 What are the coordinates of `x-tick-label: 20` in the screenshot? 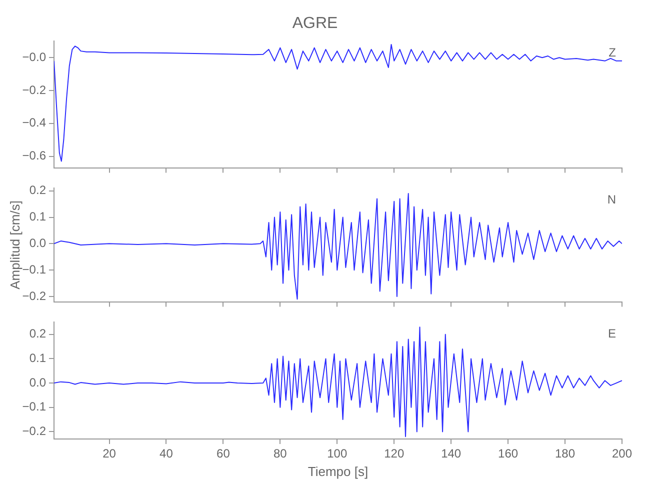 It's located at (109, 453).